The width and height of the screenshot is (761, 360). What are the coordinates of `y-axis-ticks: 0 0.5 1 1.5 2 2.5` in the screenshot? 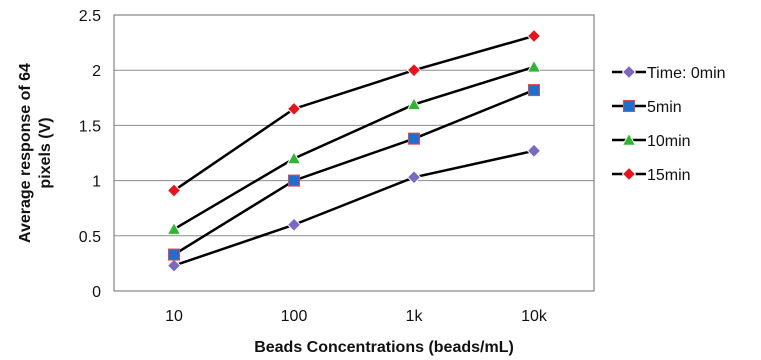 It's located at (90, 154).